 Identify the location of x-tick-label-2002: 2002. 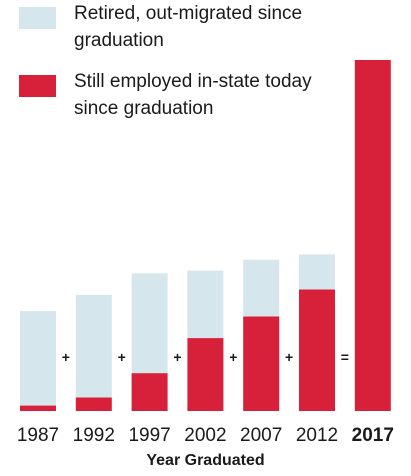
(205, 435).